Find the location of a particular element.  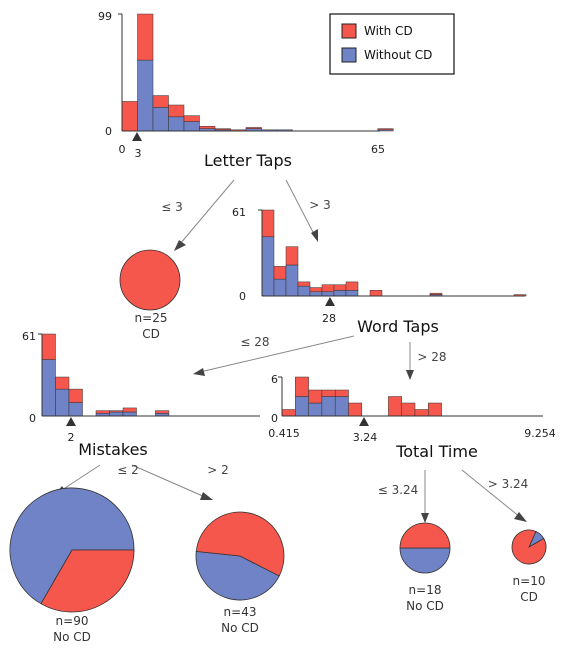

edge-label-word-taps-le: ≤ 28 is located at coordinates (254, 342).